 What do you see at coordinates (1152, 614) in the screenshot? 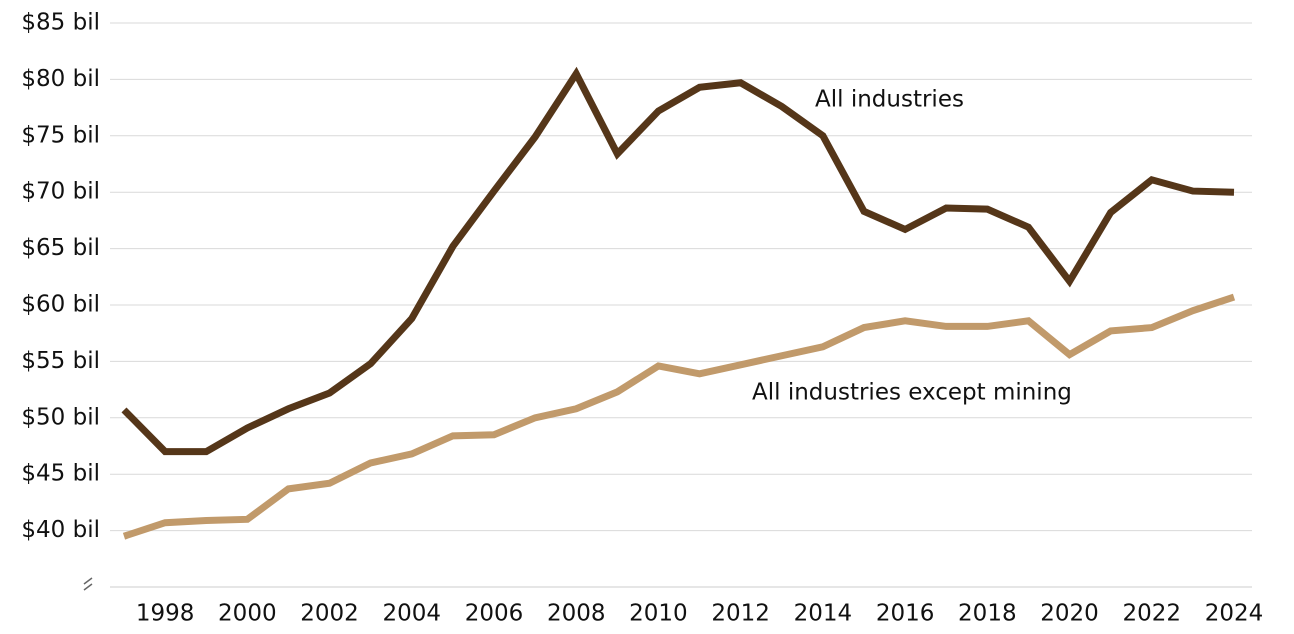
I see `x-tick-label: 2022` at bounding box center [1152, 614].